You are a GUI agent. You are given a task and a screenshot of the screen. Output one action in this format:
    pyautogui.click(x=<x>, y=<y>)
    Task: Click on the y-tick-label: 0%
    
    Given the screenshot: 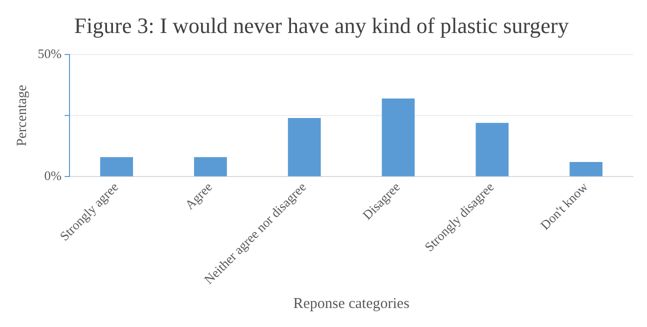 What is the action you would take?
    pyautogui.click(x=53, y=176)
    